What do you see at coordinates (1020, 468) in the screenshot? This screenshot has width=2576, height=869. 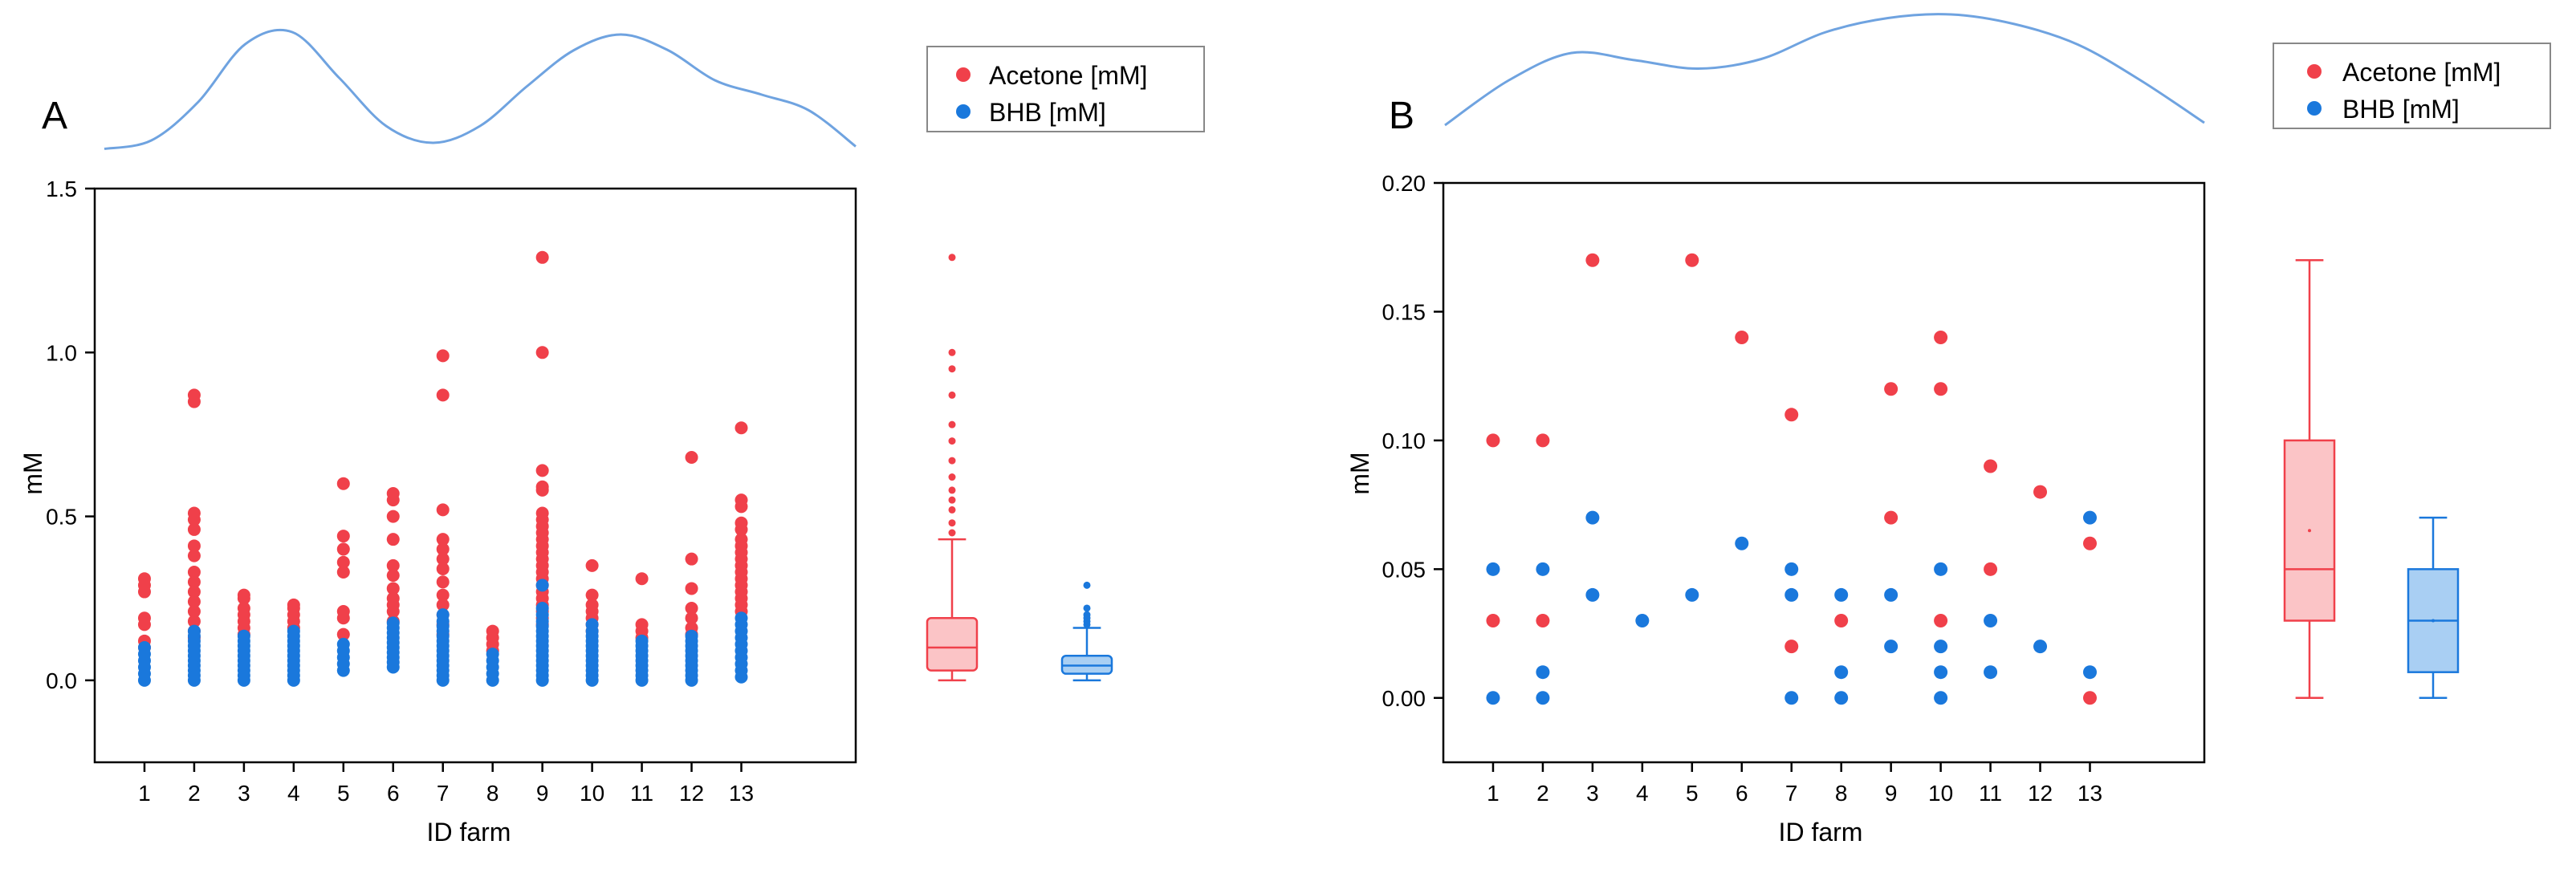 I see `marginal-boxplots` at bounding box center [1020, 468].